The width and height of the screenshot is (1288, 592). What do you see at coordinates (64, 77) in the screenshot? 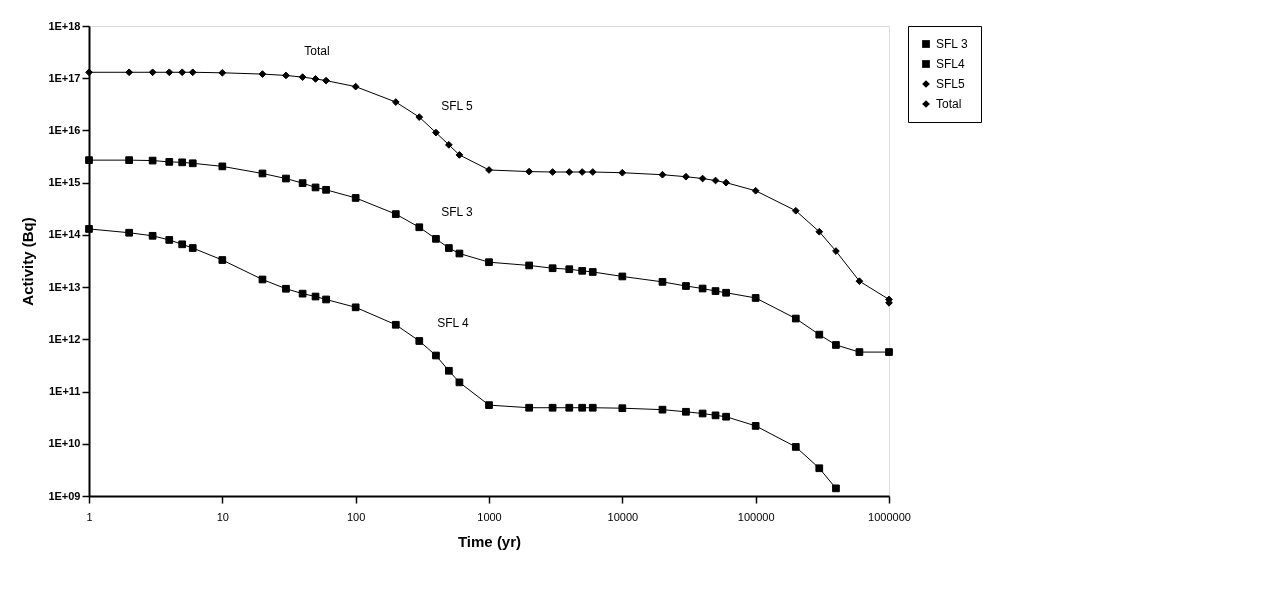
I see `y-tick-label: 1E+17` at bounding box center [64, 77].